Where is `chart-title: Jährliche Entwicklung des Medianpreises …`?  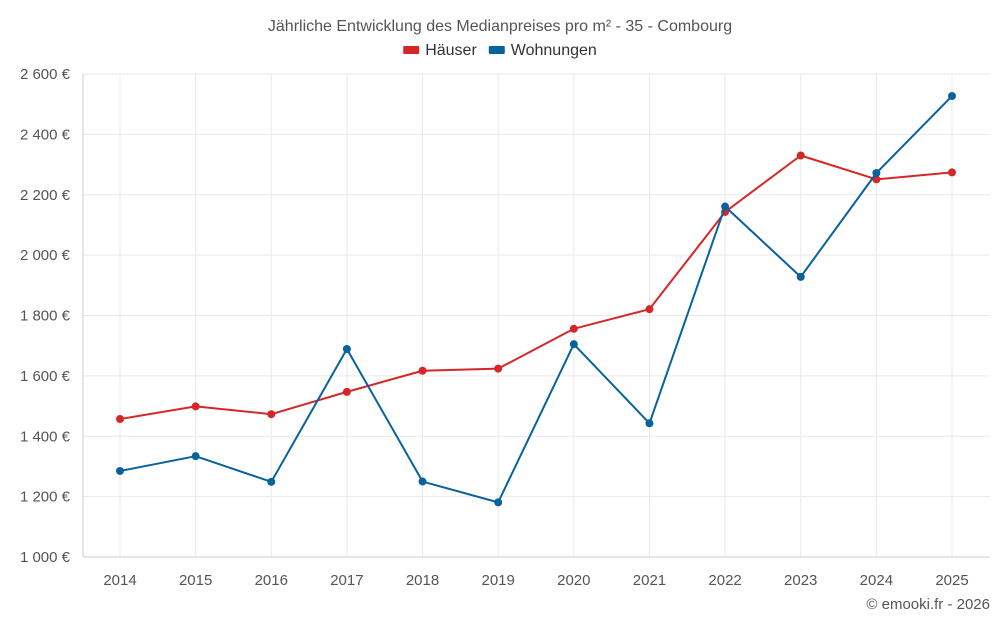 chart-title: Jährliche Entwicklung des Medianpreises … is located at coordinates (500, 26).